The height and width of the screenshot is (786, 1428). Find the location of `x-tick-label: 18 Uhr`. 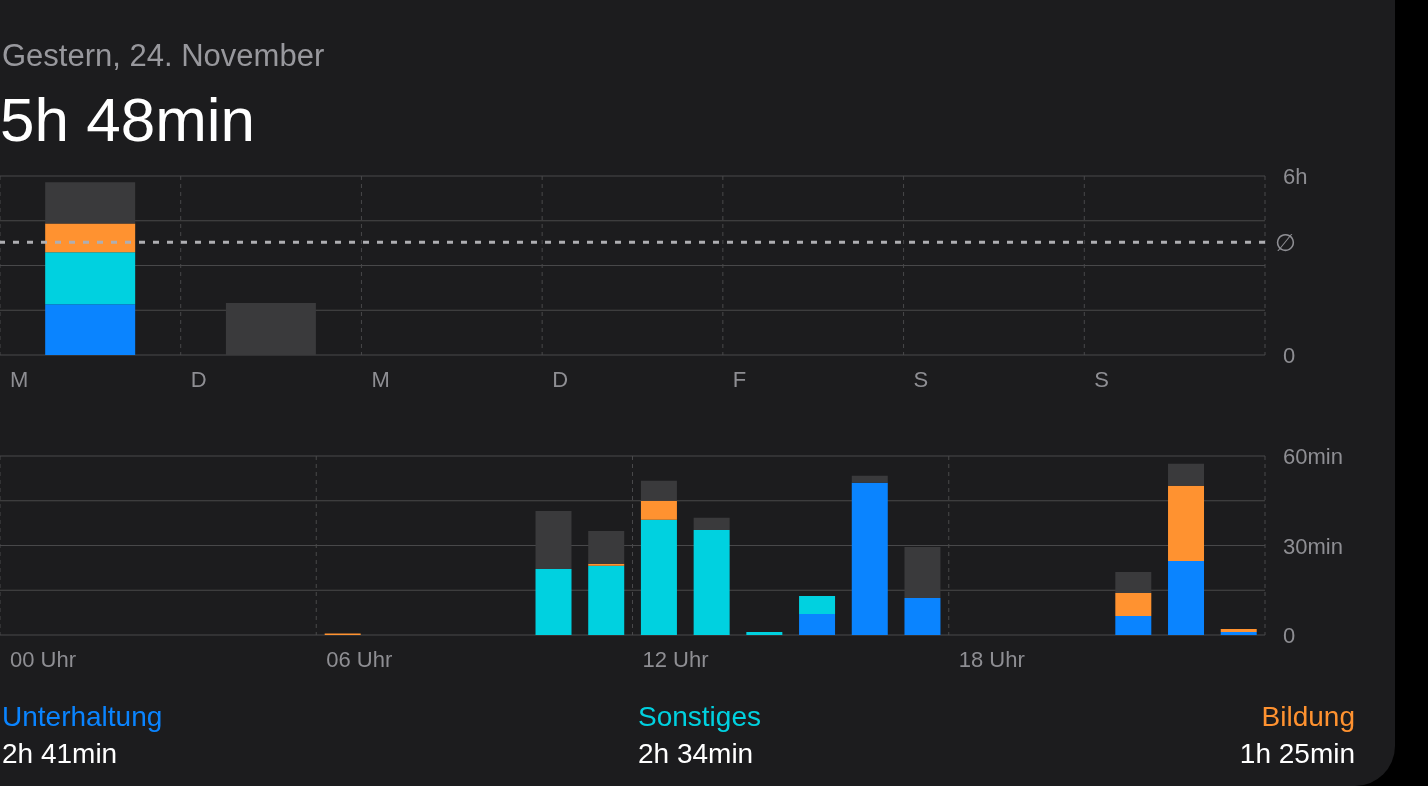

x-tick-label: 18 Uhr is located at coordinates (991, 659).